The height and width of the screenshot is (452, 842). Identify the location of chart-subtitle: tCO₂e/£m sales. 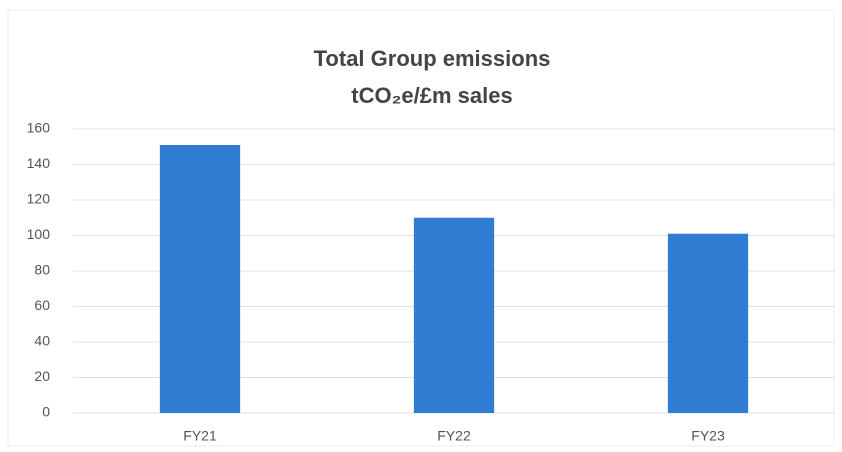
(431, 95).